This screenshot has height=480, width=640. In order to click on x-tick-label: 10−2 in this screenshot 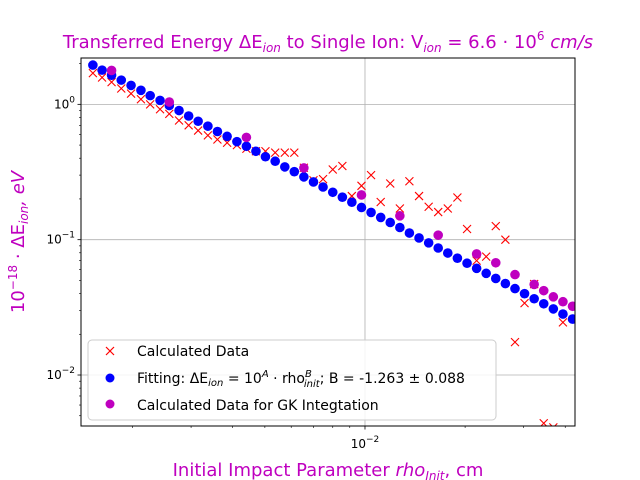, I will do `click(365, 443)`.